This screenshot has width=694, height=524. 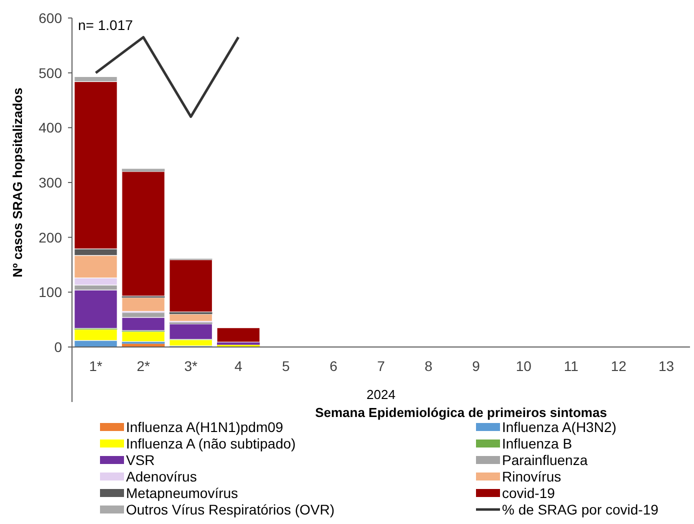 What do you see at coordinates (17, 183) in the screenshot?
I see `y-axis-title: Nº casos SRAG hopsitalizados` at bounding box center [17, 183].